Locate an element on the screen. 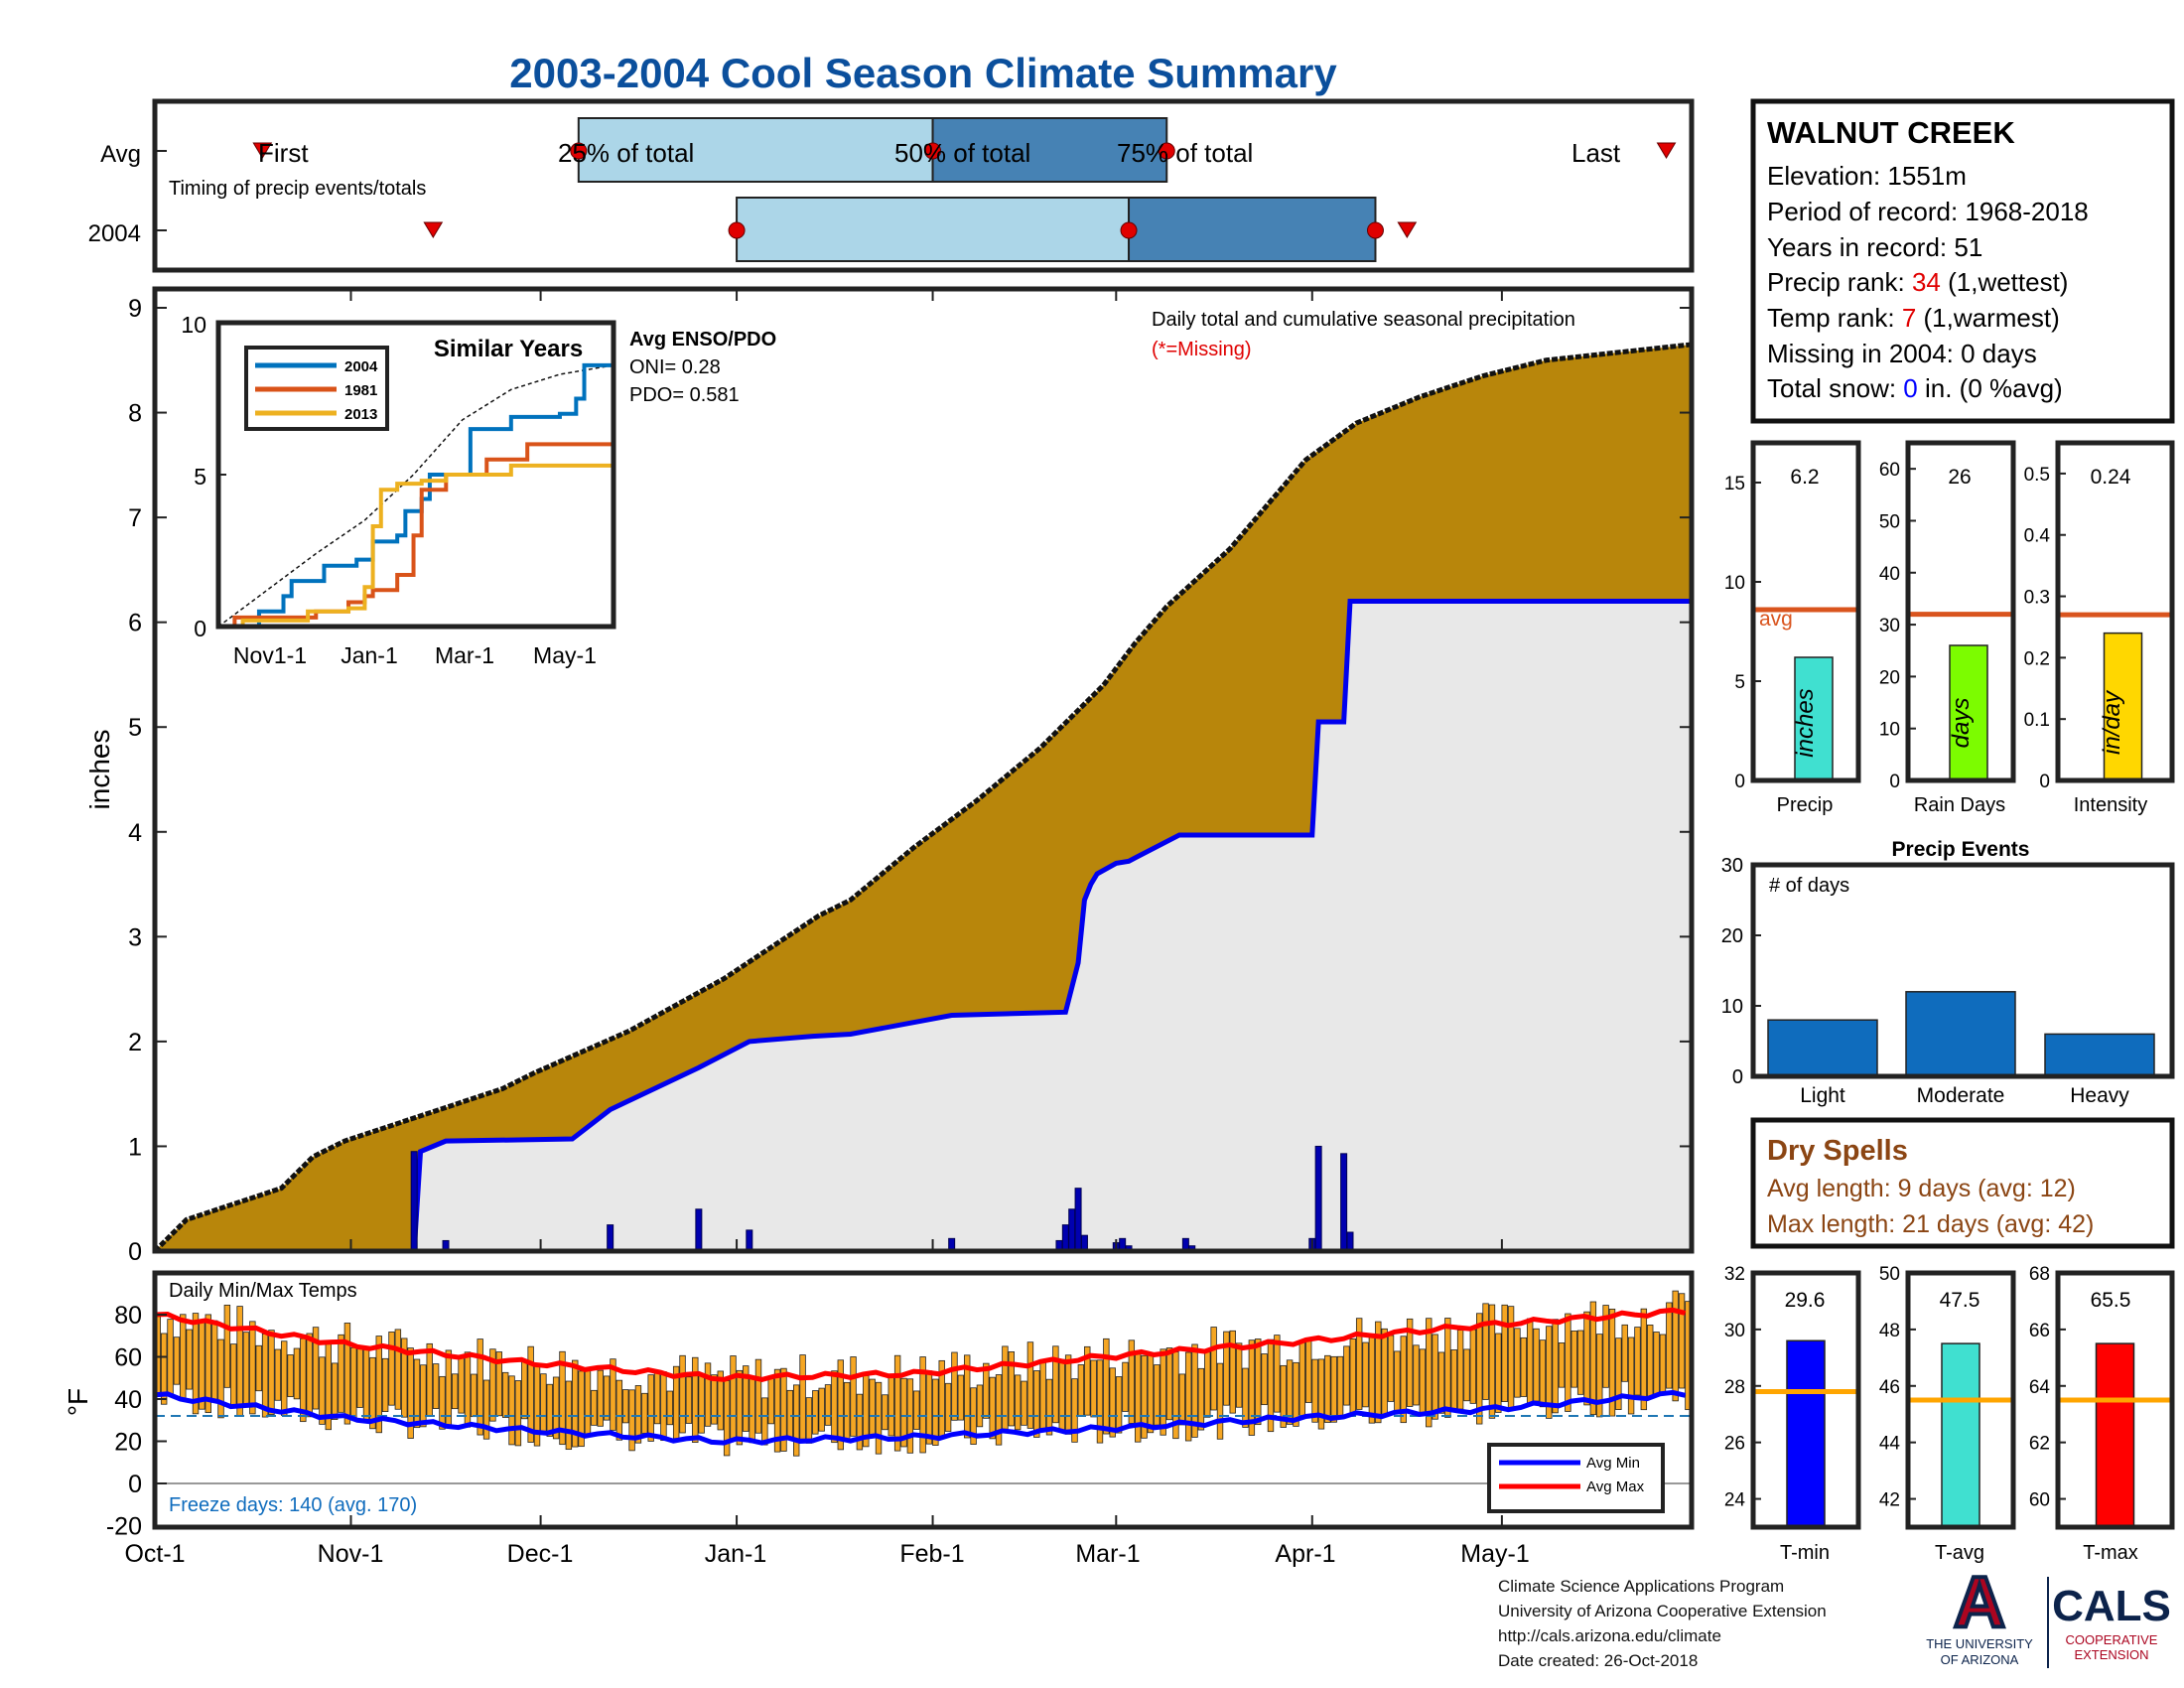  xtick-feb: Feb-1 is located at coordinates (931, 1554).